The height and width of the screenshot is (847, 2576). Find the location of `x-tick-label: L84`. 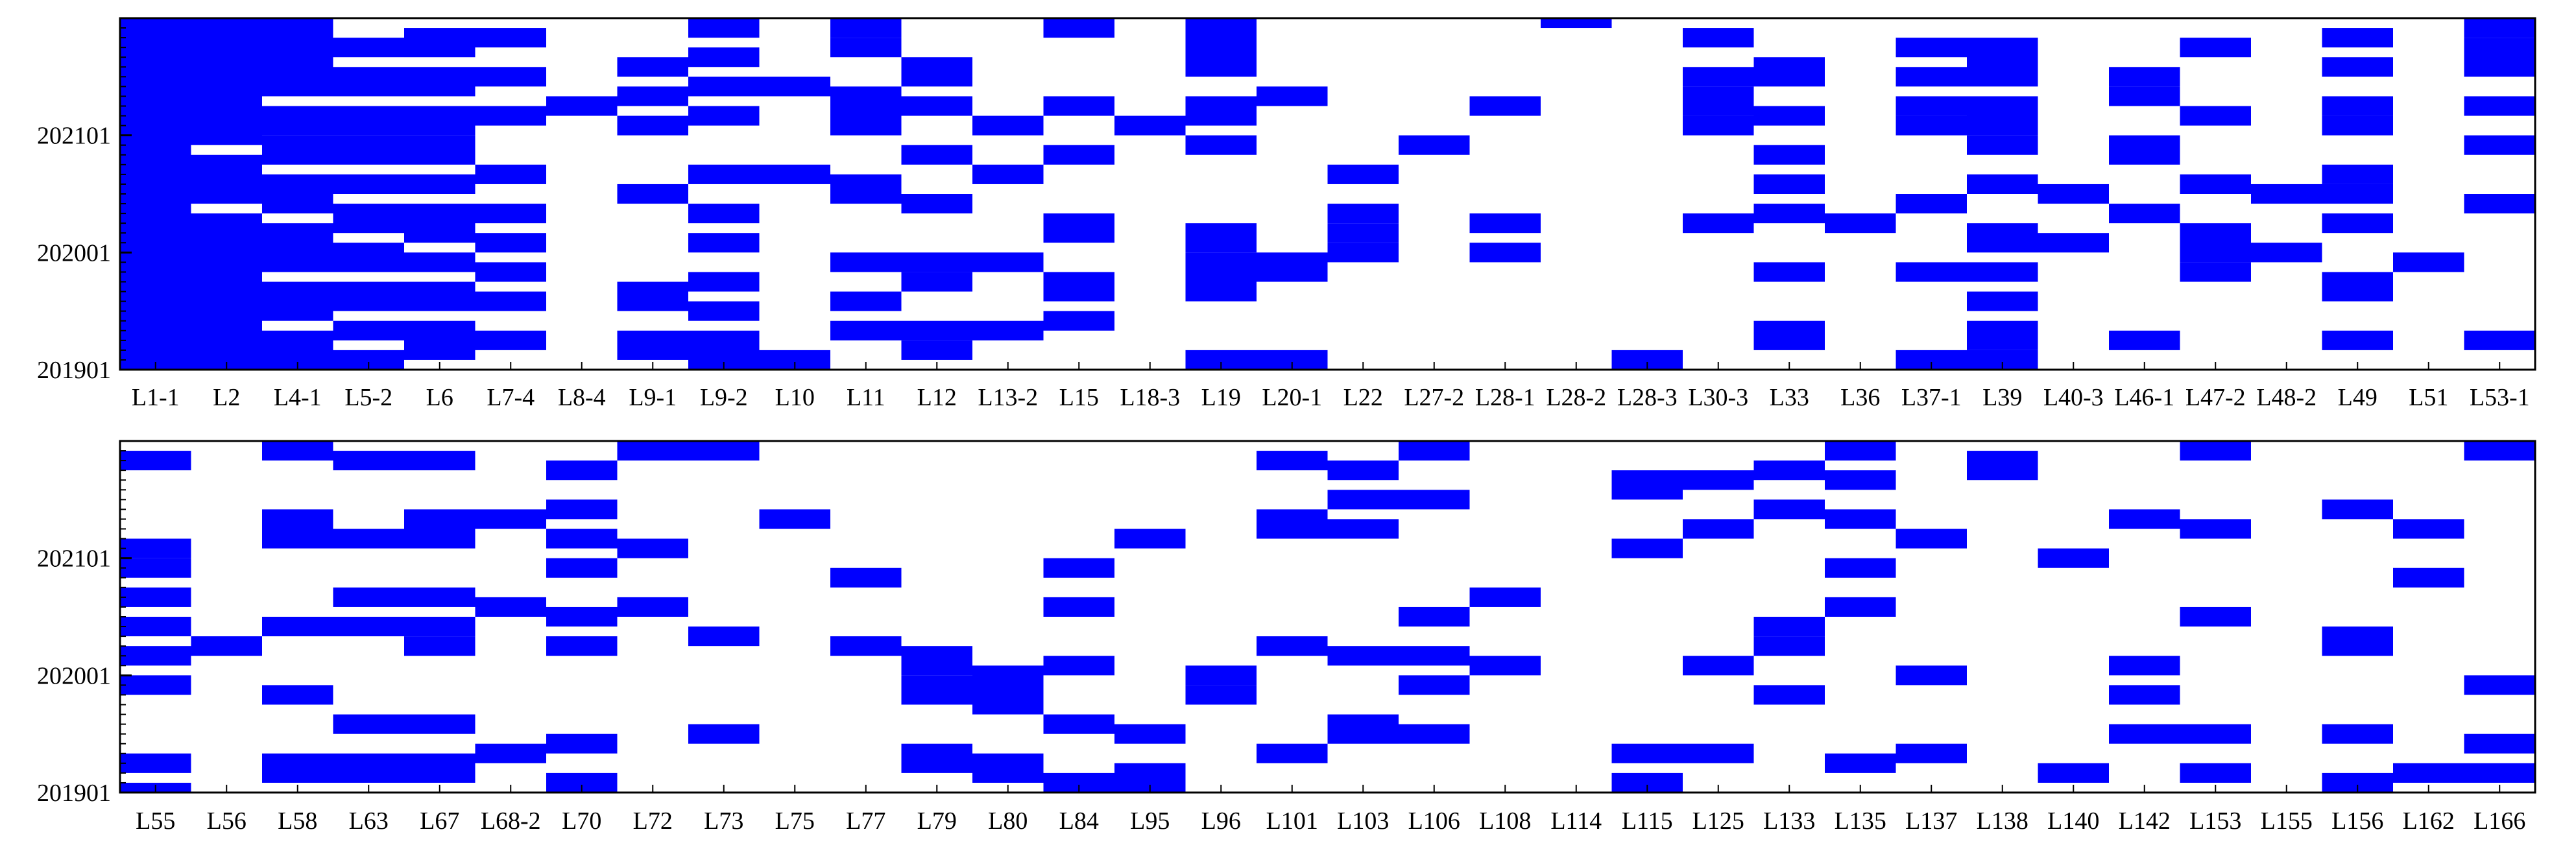

x-tick-label: L84 is located at coordinates (1079, 821).